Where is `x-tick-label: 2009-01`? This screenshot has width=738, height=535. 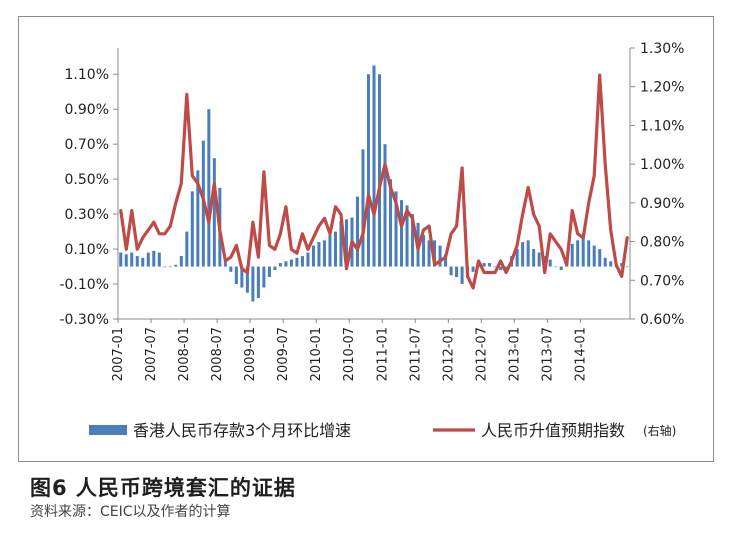 x-tick-label: 2009-01 is located at coordinates (250, 354).